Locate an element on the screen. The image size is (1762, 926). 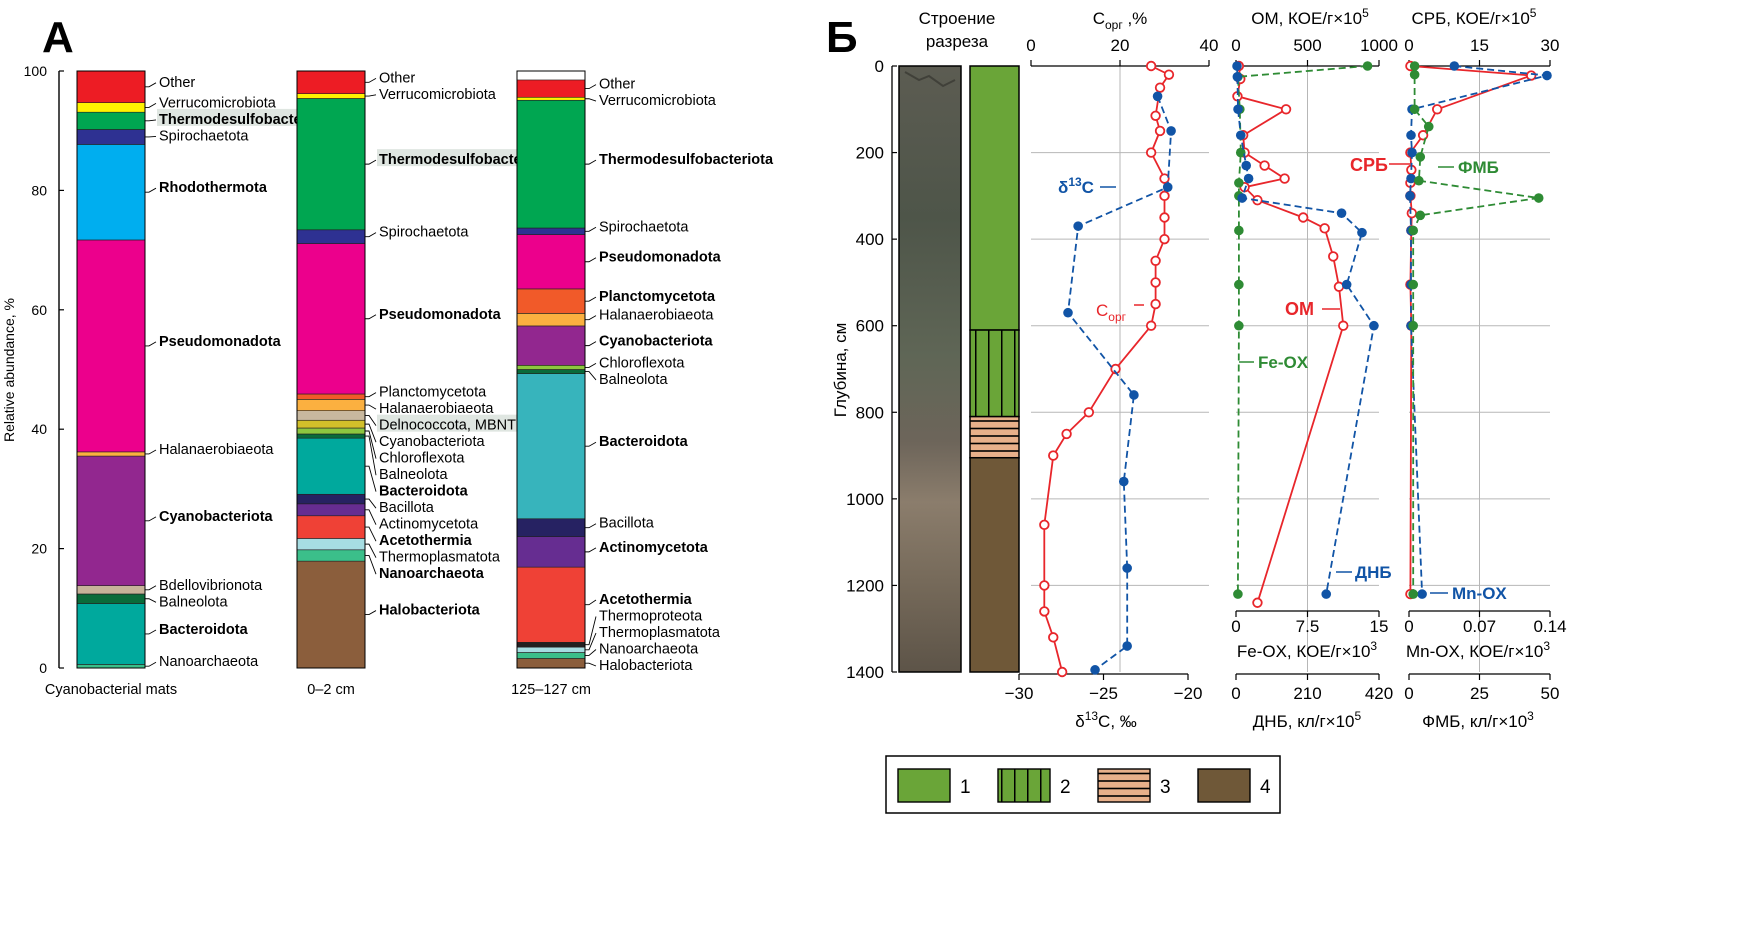
taxon-label: Cyanobacteriota is located at coordinates (432, 442).